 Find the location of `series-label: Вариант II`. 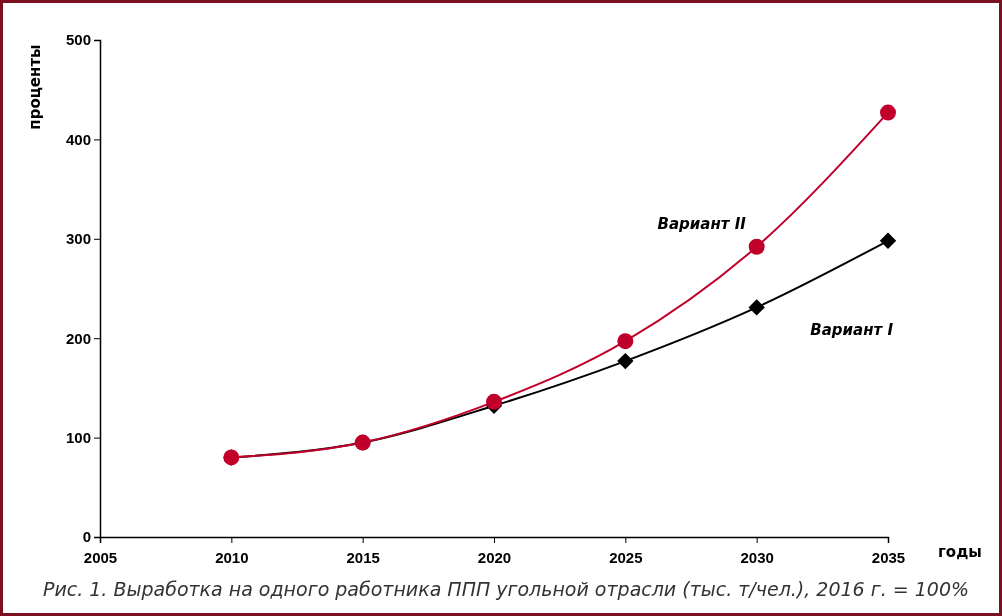

series-label: Вариант II is located at coordinates (702, 223).